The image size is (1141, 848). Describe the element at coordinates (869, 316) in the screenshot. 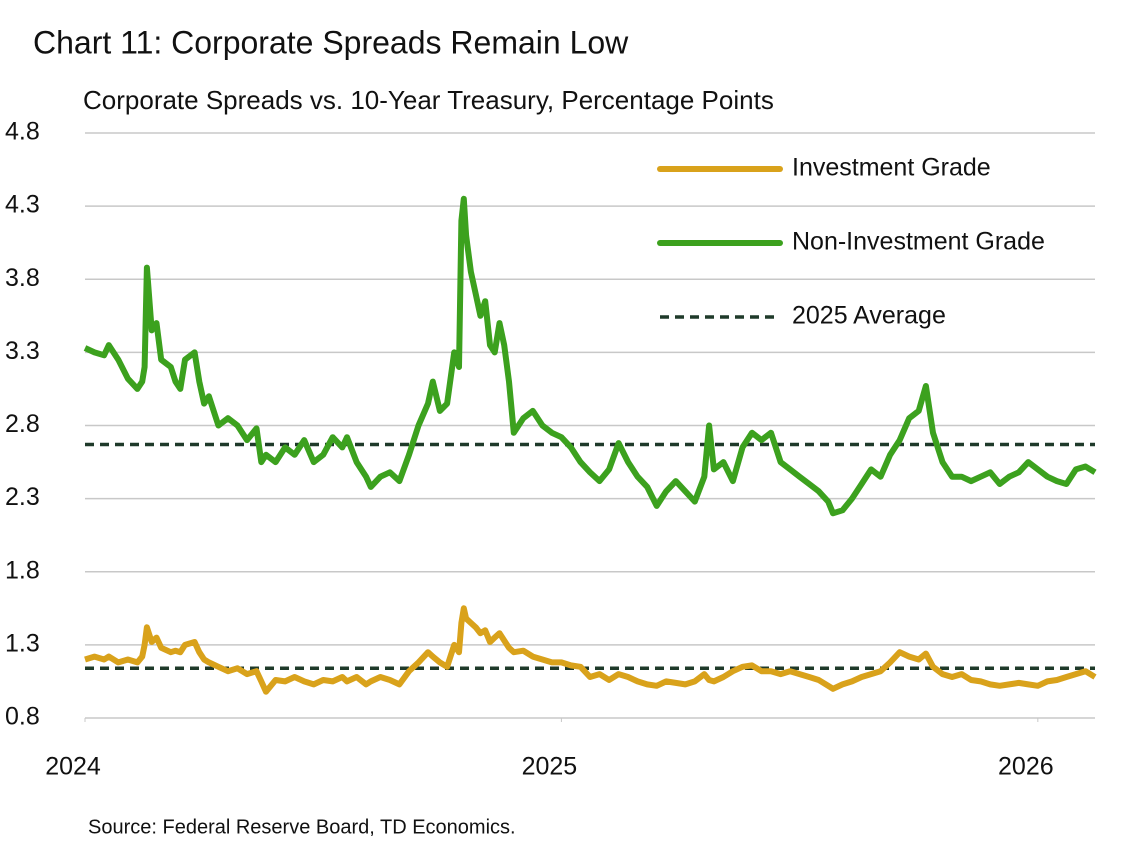

I see `legend-label: 2025 Average` at that location.